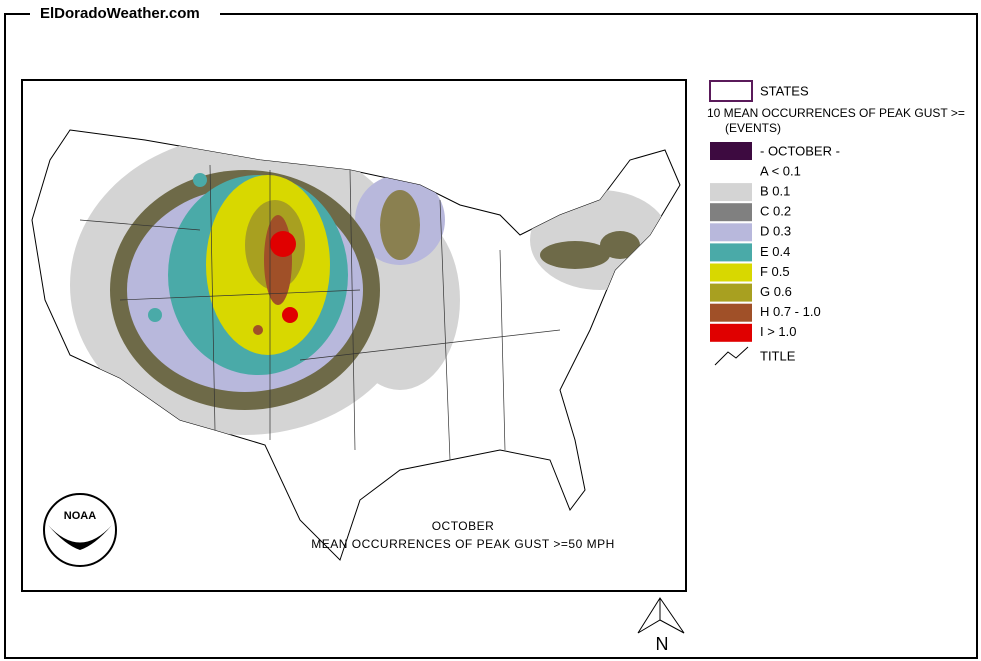 Image resolution: width=981 pixels, height=661 pixels. I want to click on compass-label: N, so click(662, 644).